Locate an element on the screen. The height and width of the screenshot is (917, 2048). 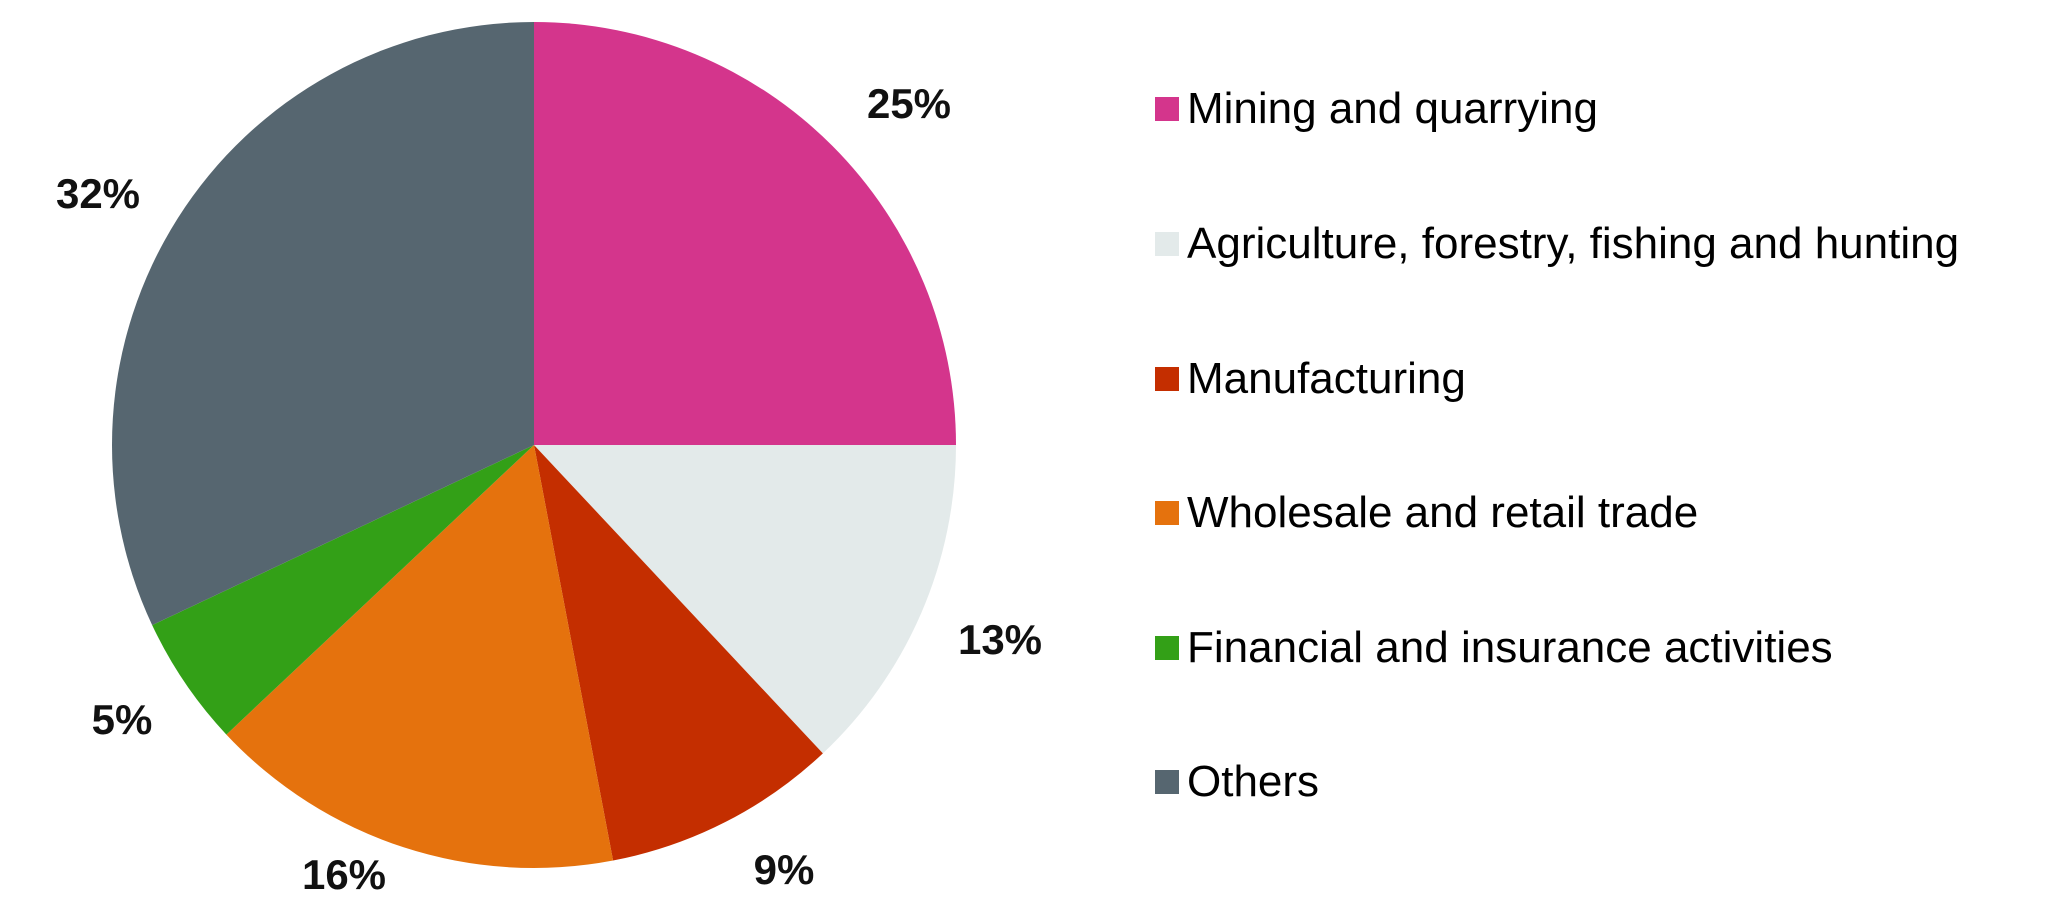
pie-slice-wholesale is located at coordinates (420, 656).